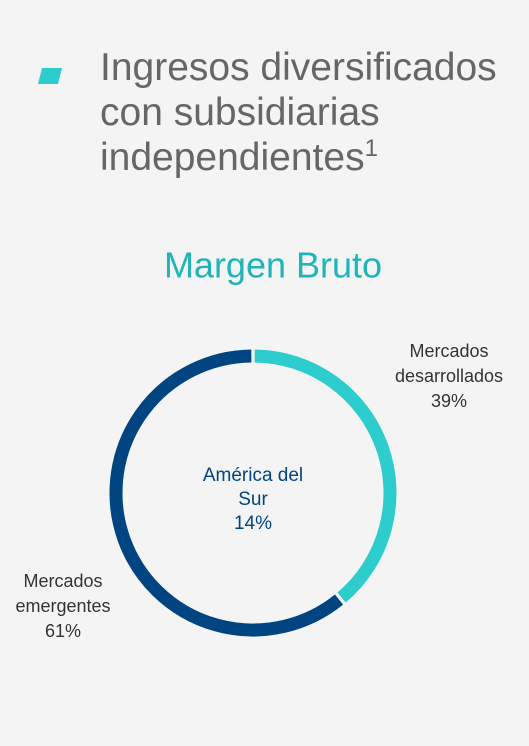  Describe the element at coordinates (63, 631) in the screenshot. I see `segment-value-label: 61%` at that location.